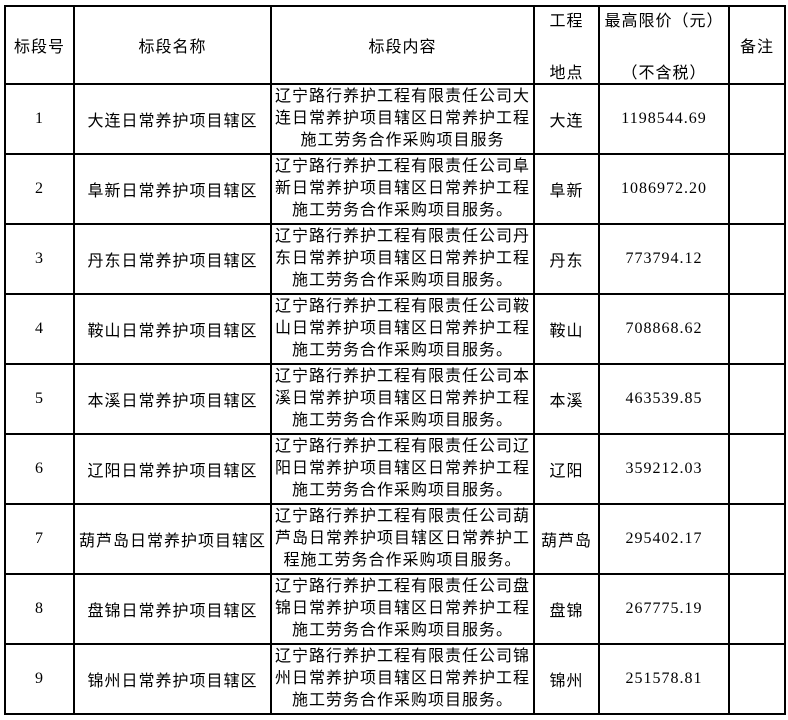 Image resolution: width=788 pixels, height=720 pixels. What do you see at coordinates (39, 399) in the screenshot?
I see `cell-section-no: 5` at bounding box center [39, 399].